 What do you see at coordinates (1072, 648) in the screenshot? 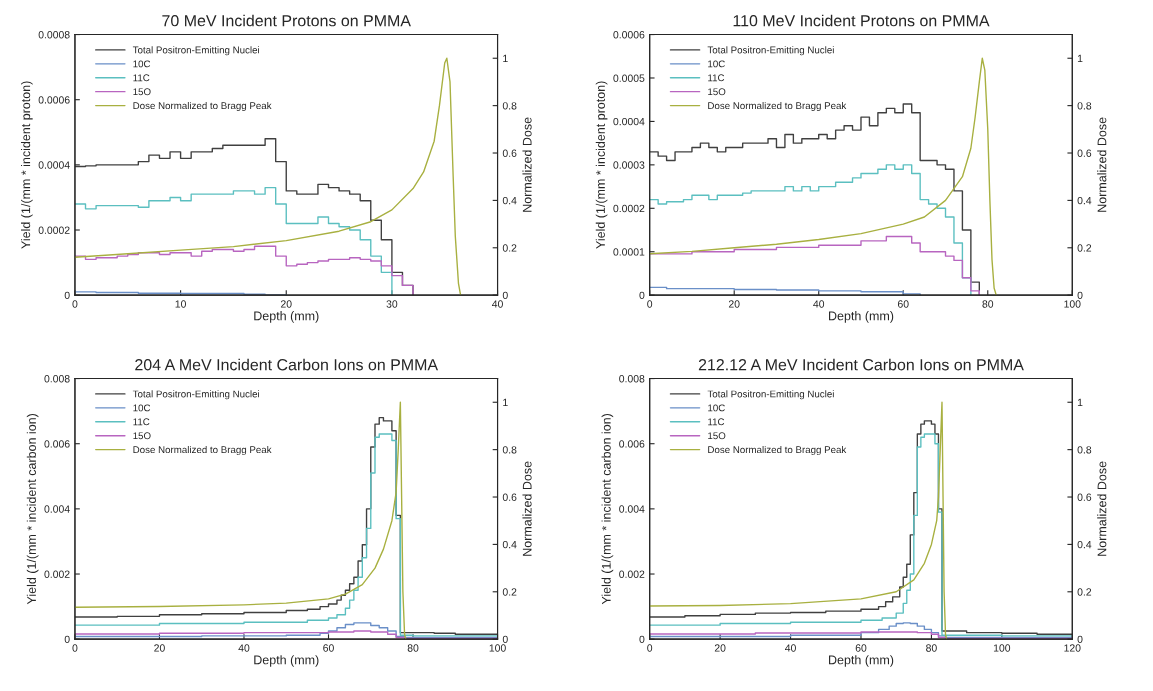
I see `x-tick-label: 120` at bounding box center [1072, 648].